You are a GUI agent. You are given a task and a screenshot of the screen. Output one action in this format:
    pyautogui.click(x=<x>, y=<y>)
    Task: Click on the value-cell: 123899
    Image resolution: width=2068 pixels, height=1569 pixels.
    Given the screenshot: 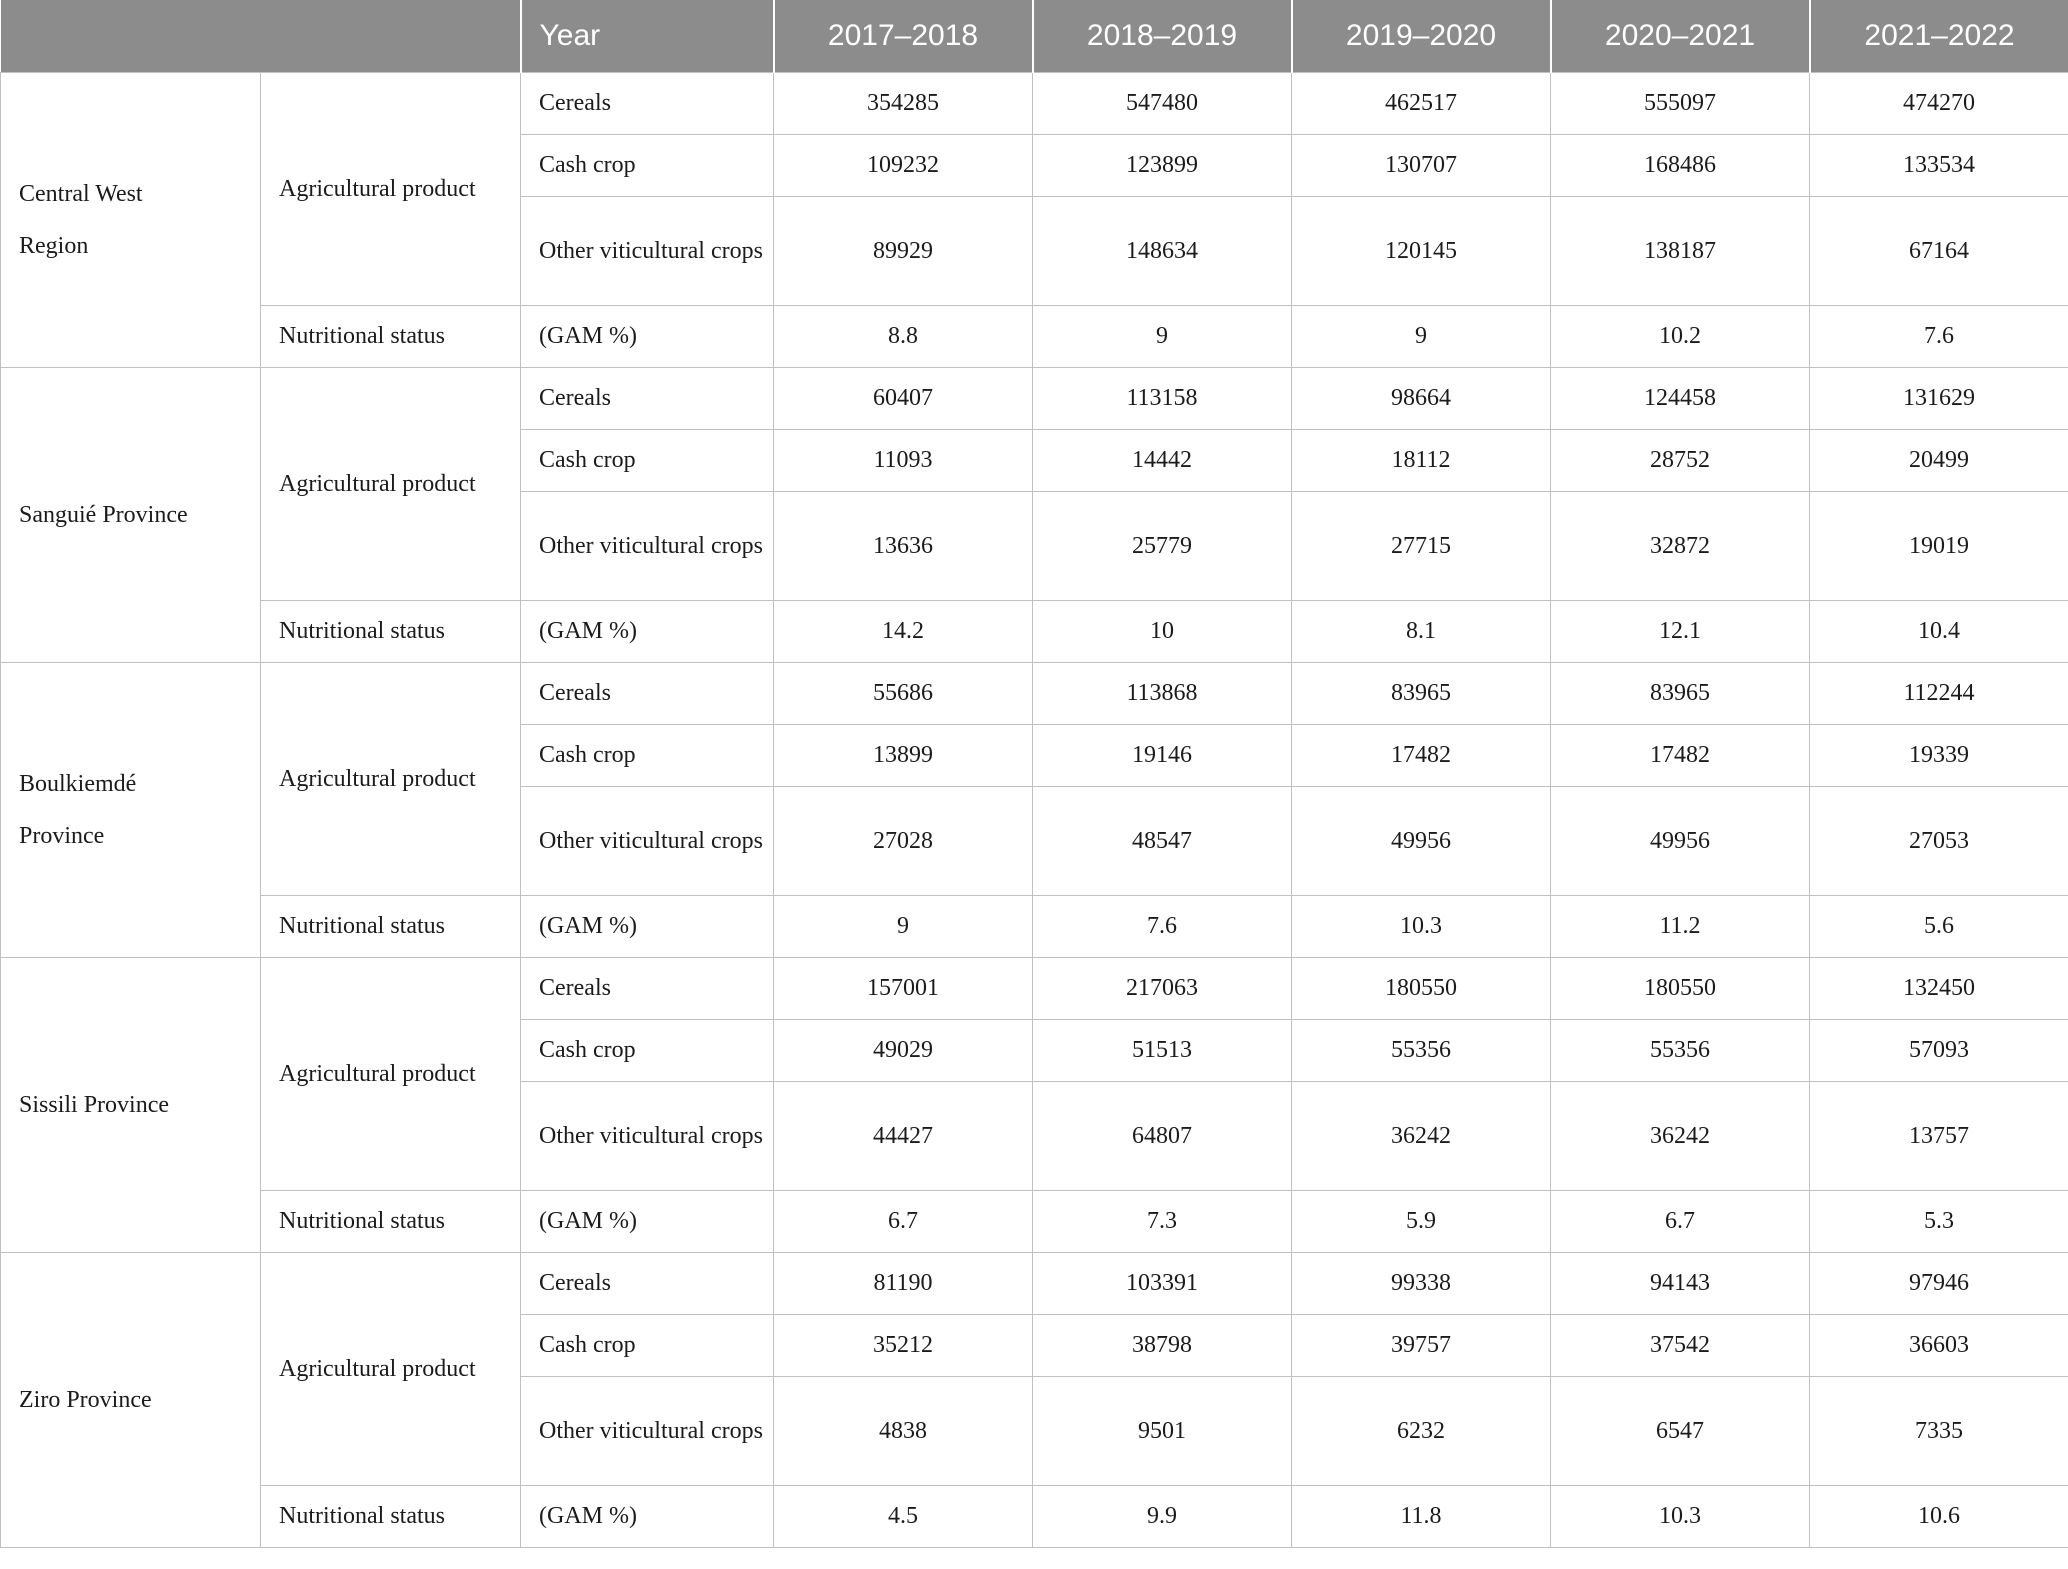 What is the action you would take?
    pyautogui.click(x=1162, y=165)
    